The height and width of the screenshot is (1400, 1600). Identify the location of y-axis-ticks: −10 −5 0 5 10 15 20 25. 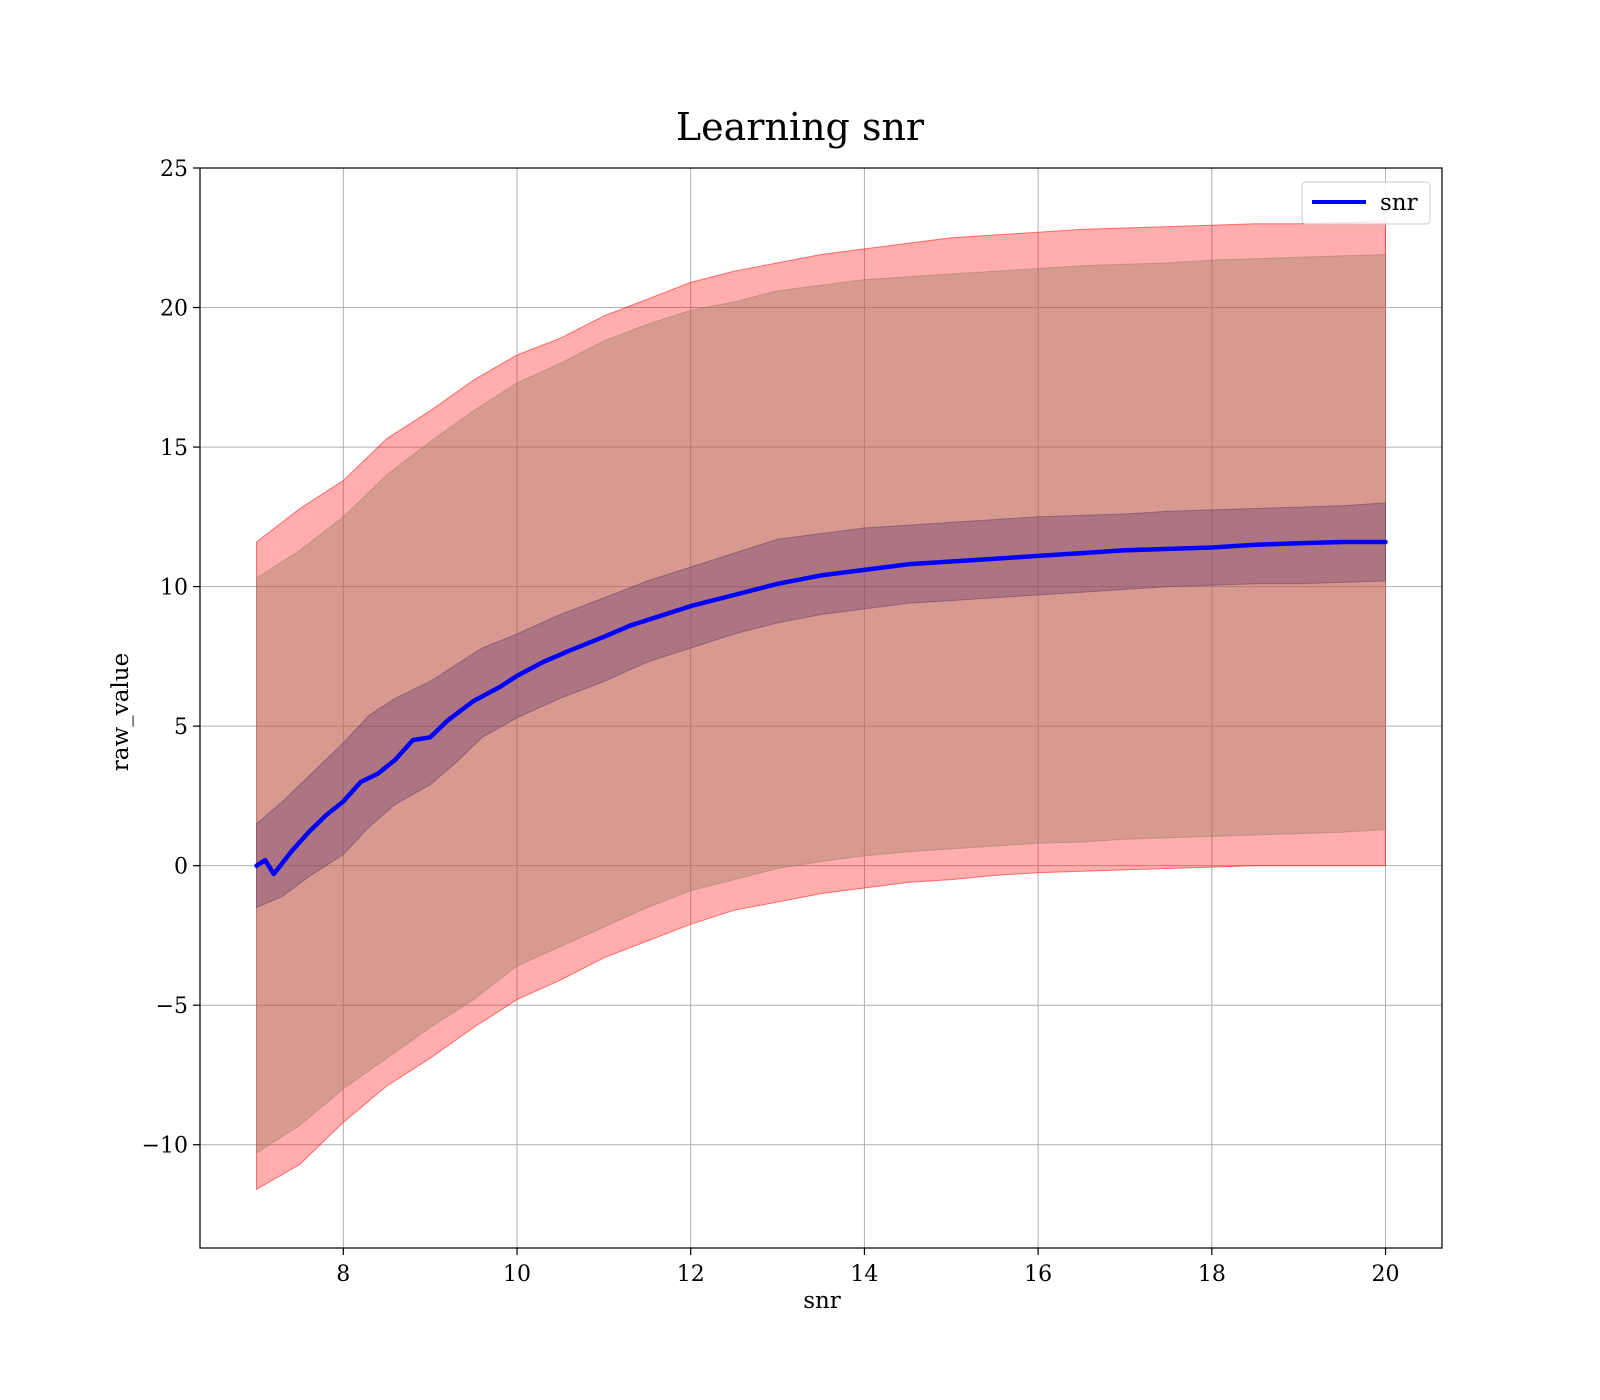
(171, 658).